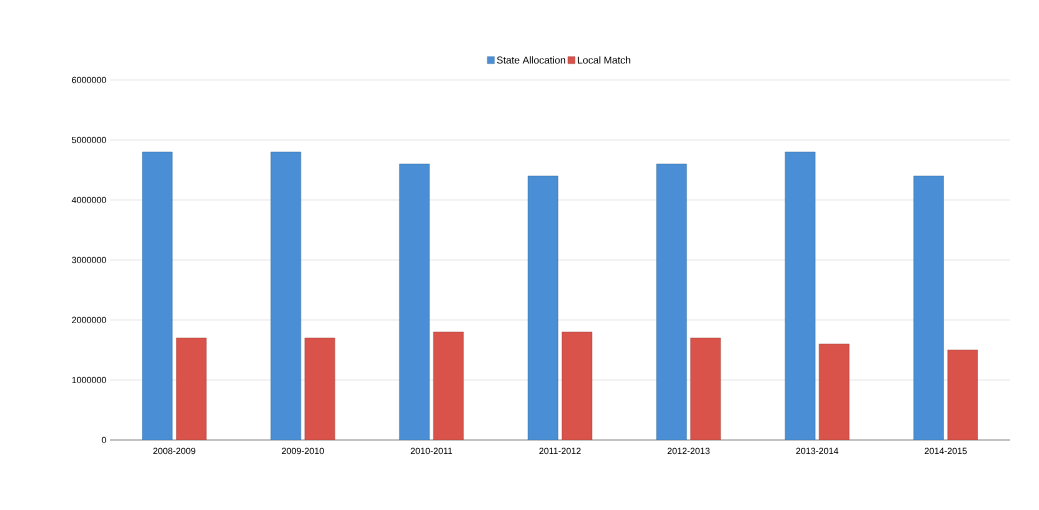  Describe the element at coordinates (560, 451) in the screenshot. I see `x-tick-label: 2011-2012` at that location.